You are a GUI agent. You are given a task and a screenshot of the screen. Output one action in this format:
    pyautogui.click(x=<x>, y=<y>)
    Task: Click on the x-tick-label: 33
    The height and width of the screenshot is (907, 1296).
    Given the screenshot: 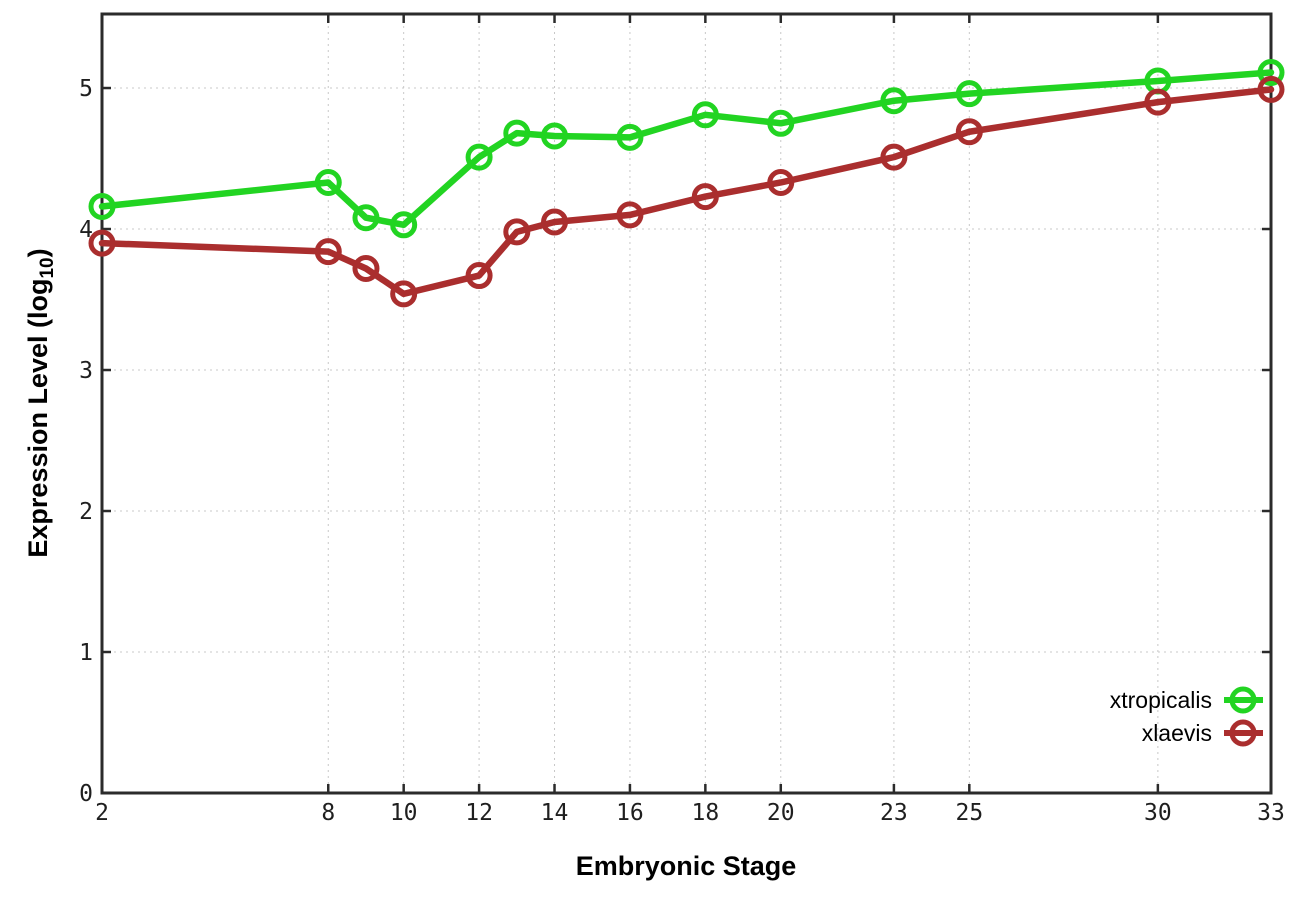 What is the action you would take?
    pyautogui.click(x=1271, y=813)
    